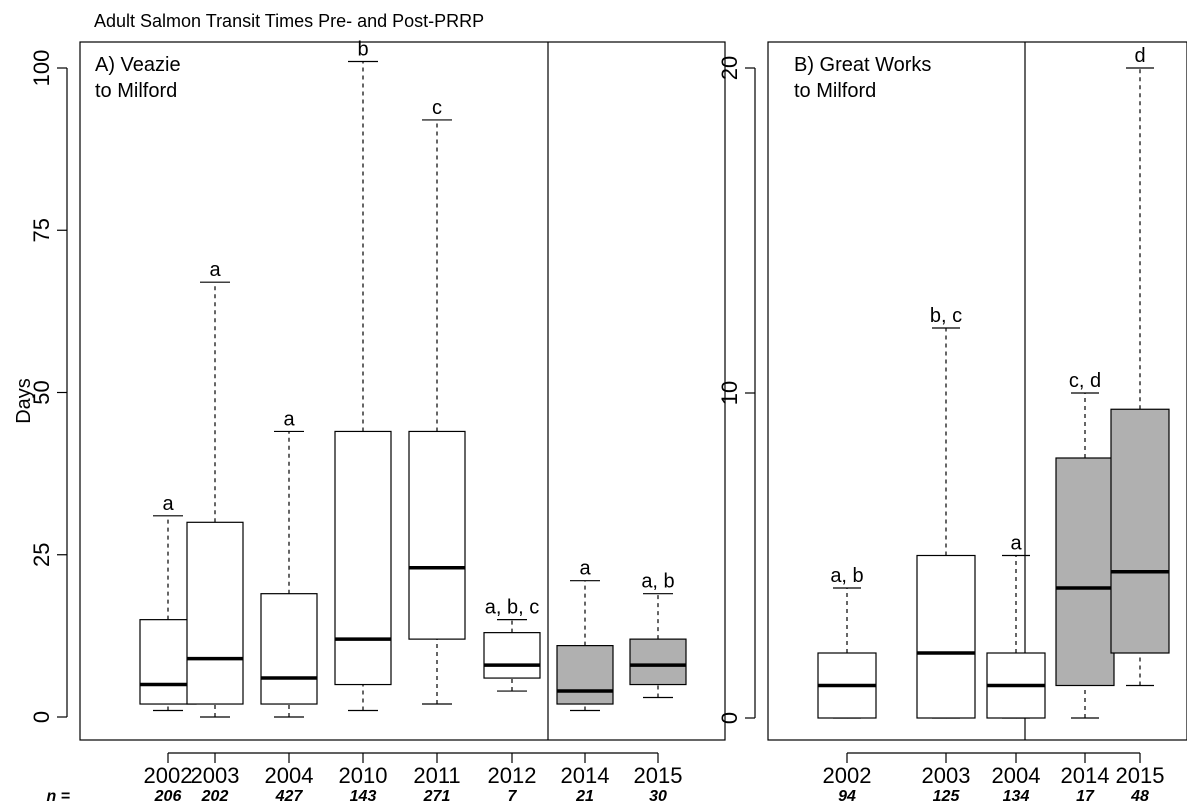  Describe the element at coordinates (168, 796) in the screenshot. I see `sample-size-label: 206` at that location.